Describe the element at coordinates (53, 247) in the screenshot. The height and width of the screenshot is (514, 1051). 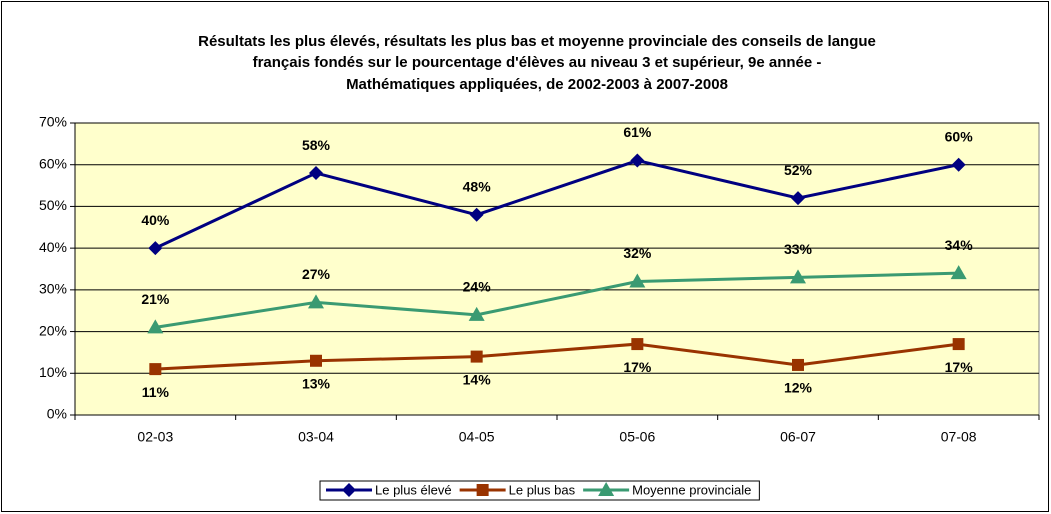
I see `y-tick-label: 40%` at that location.